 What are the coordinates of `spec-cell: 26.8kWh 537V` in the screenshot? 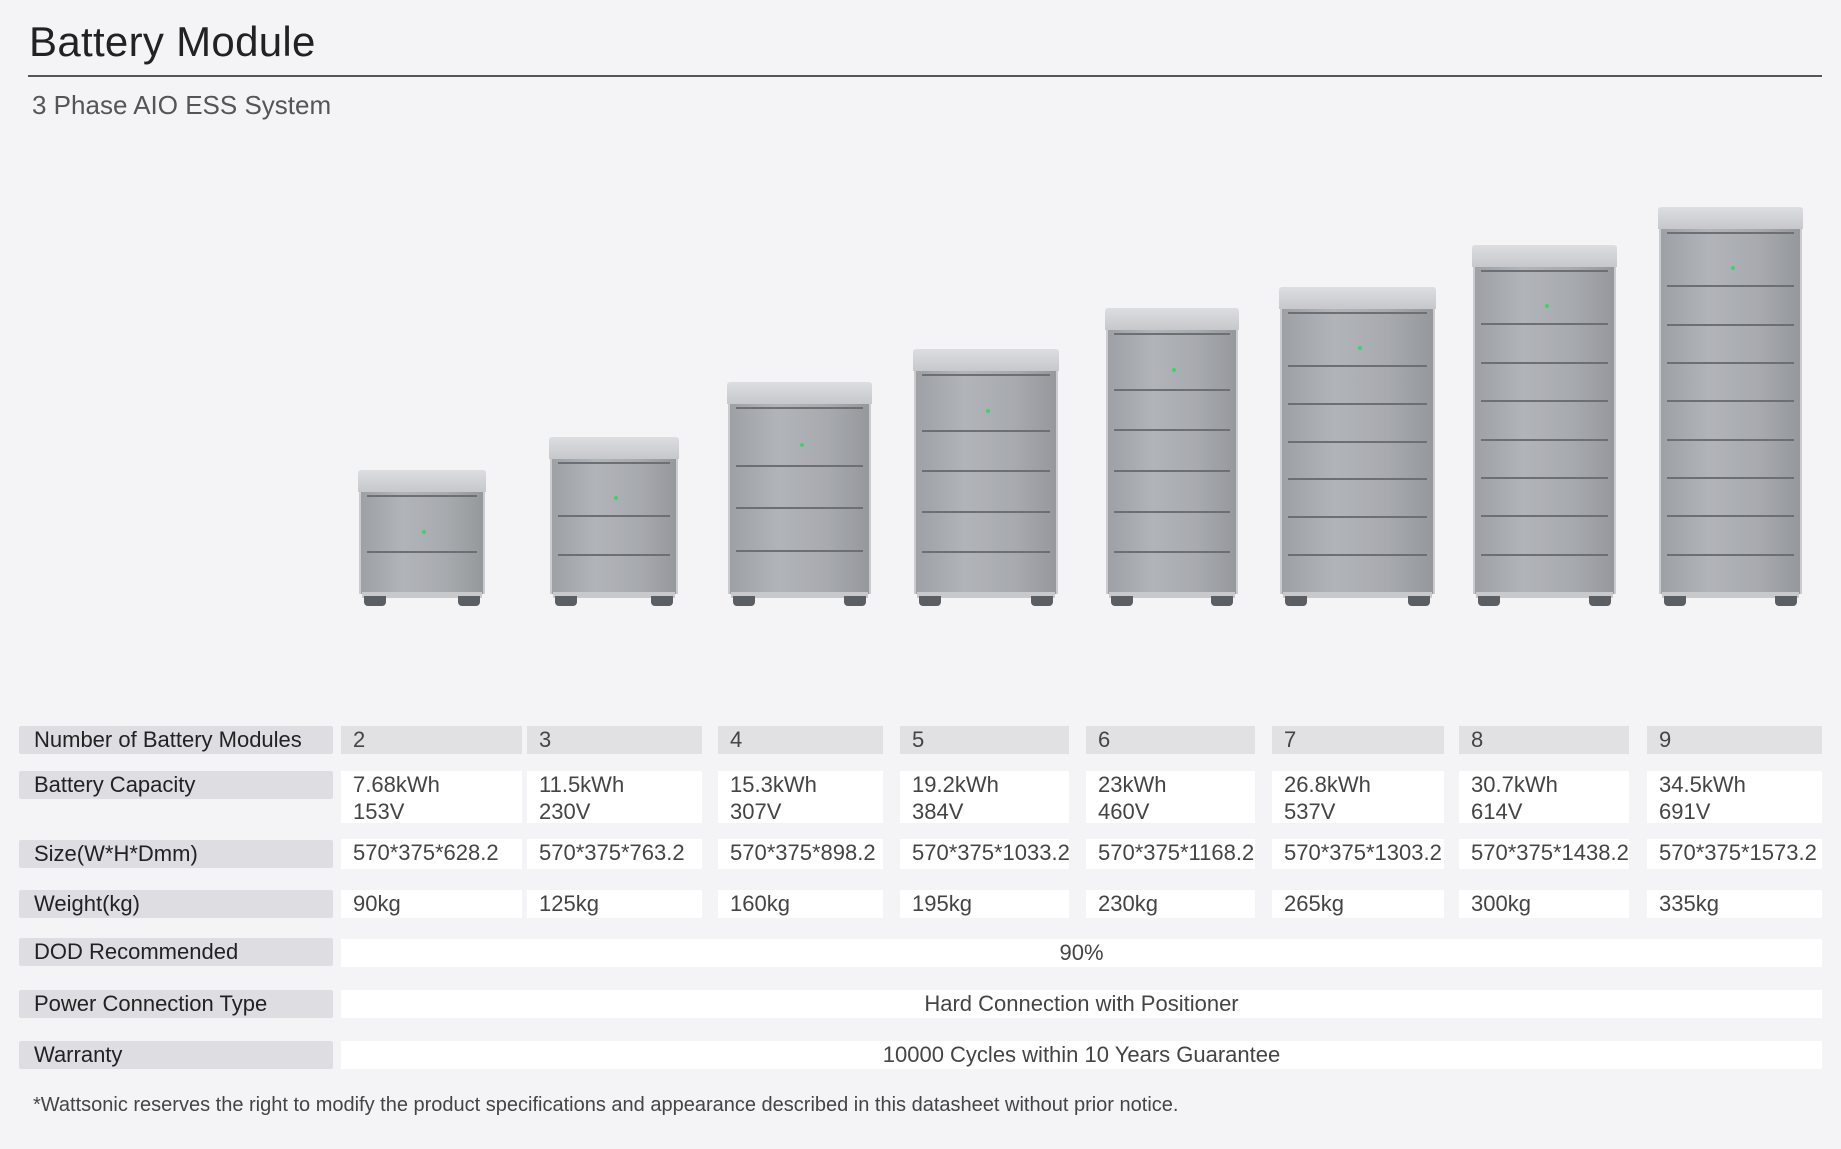 It's located at (1358, 797).